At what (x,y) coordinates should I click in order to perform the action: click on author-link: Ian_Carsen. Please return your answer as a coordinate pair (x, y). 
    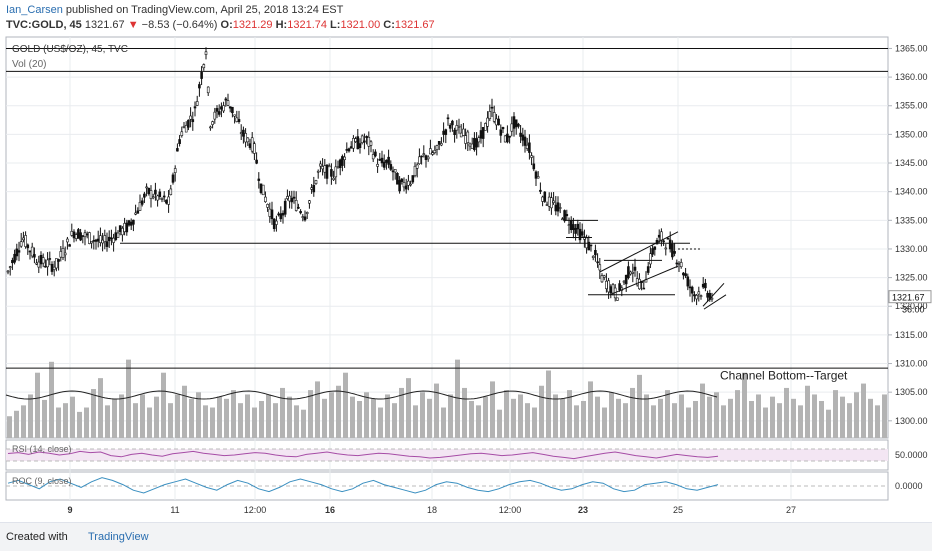
    Looking at the image, I should click on (34, 10).